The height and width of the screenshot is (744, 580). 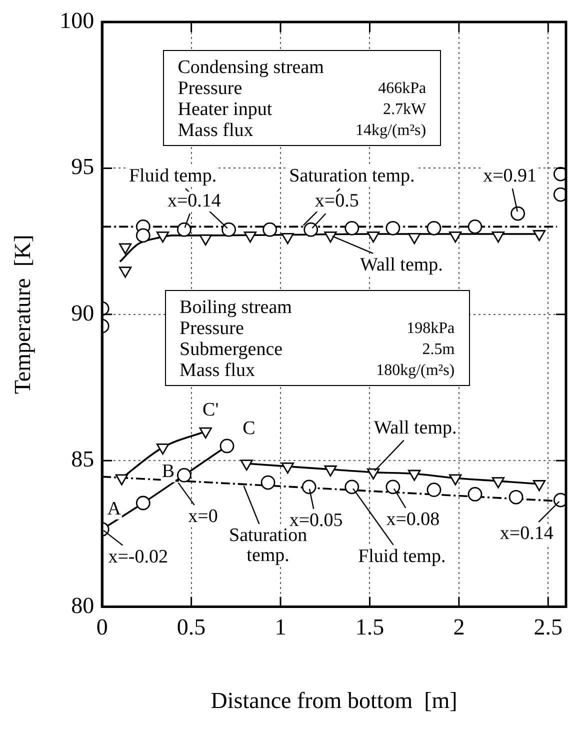 What do you see at coordinates (334, 701) in the screenshot?
I see `x-axis-title: Distance from bottom [m]` at bounding box center [334, 701].